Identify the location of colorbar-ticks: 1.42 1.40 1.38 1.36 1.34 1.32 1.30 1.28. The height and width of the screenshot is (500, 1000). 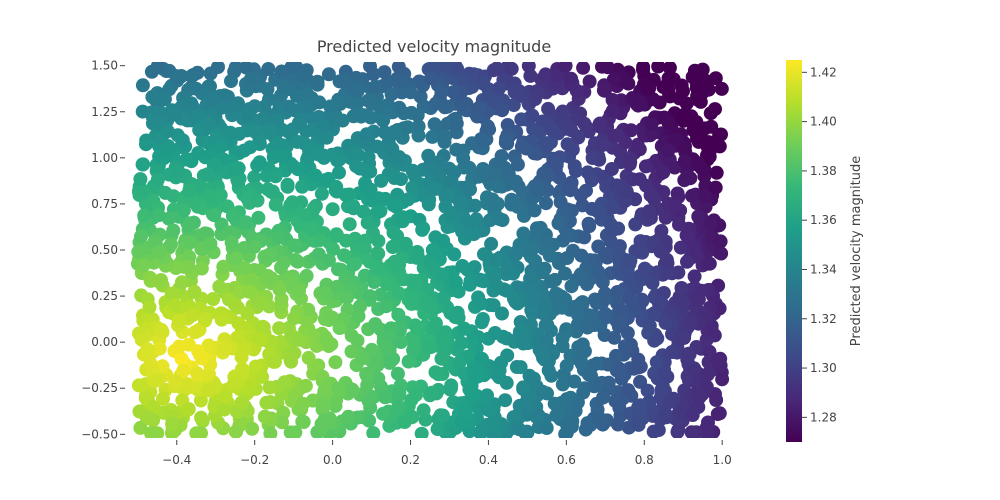
(819, 244).